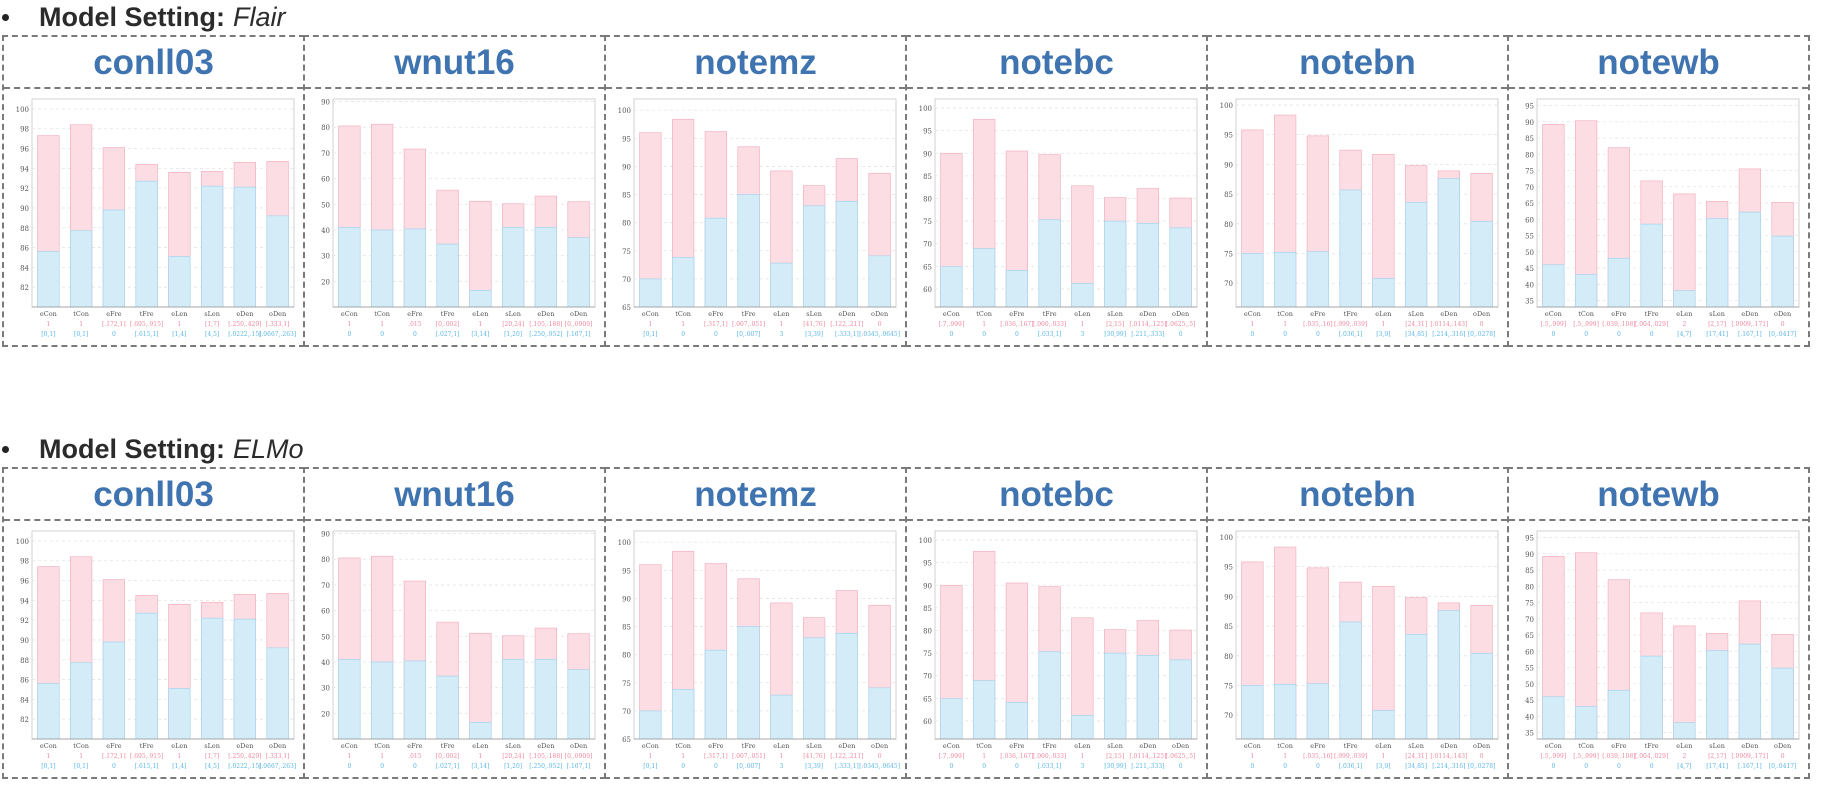  What do you see at coordinates (1448, 334) in the screenshot?
I see `bucket-range-label: [.214,.316]` at bounding box center [1448, 334].